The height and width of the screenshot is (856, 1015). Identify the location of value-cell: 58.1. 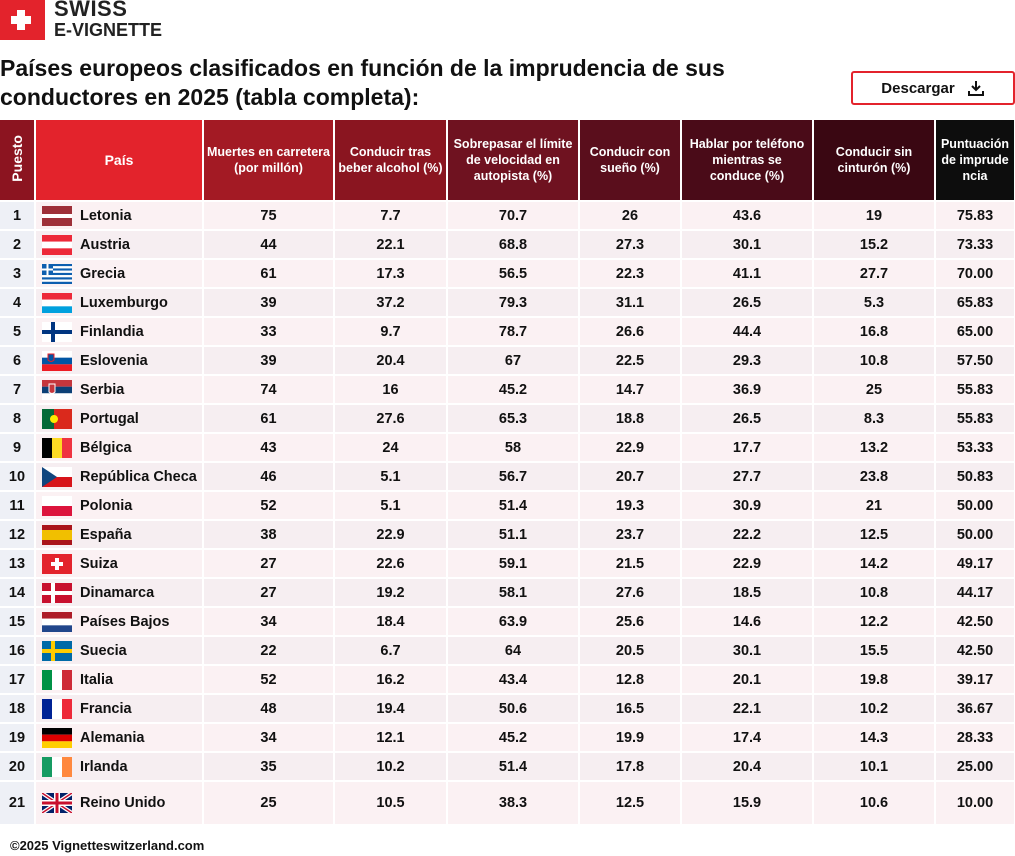
(513, 592).